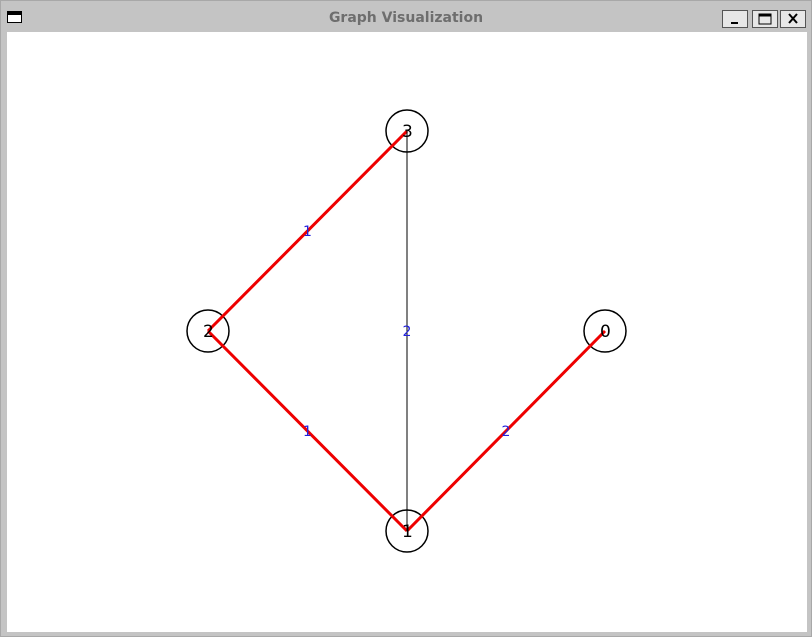  I want to click on minimize-icon, so click(734, 23).